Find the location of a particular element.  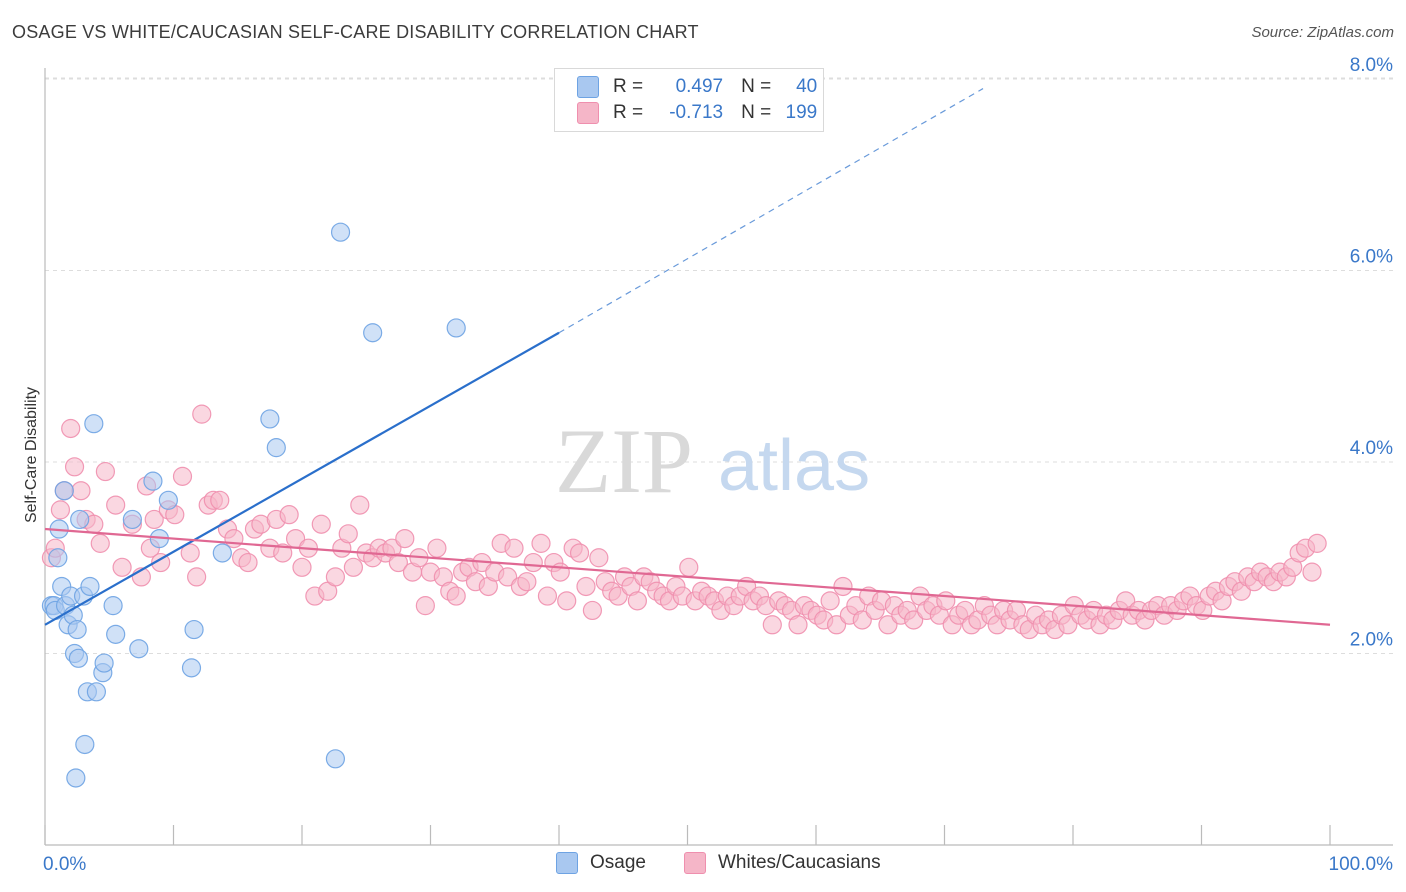

whites-trend-line is located at coordinates (687, 576).